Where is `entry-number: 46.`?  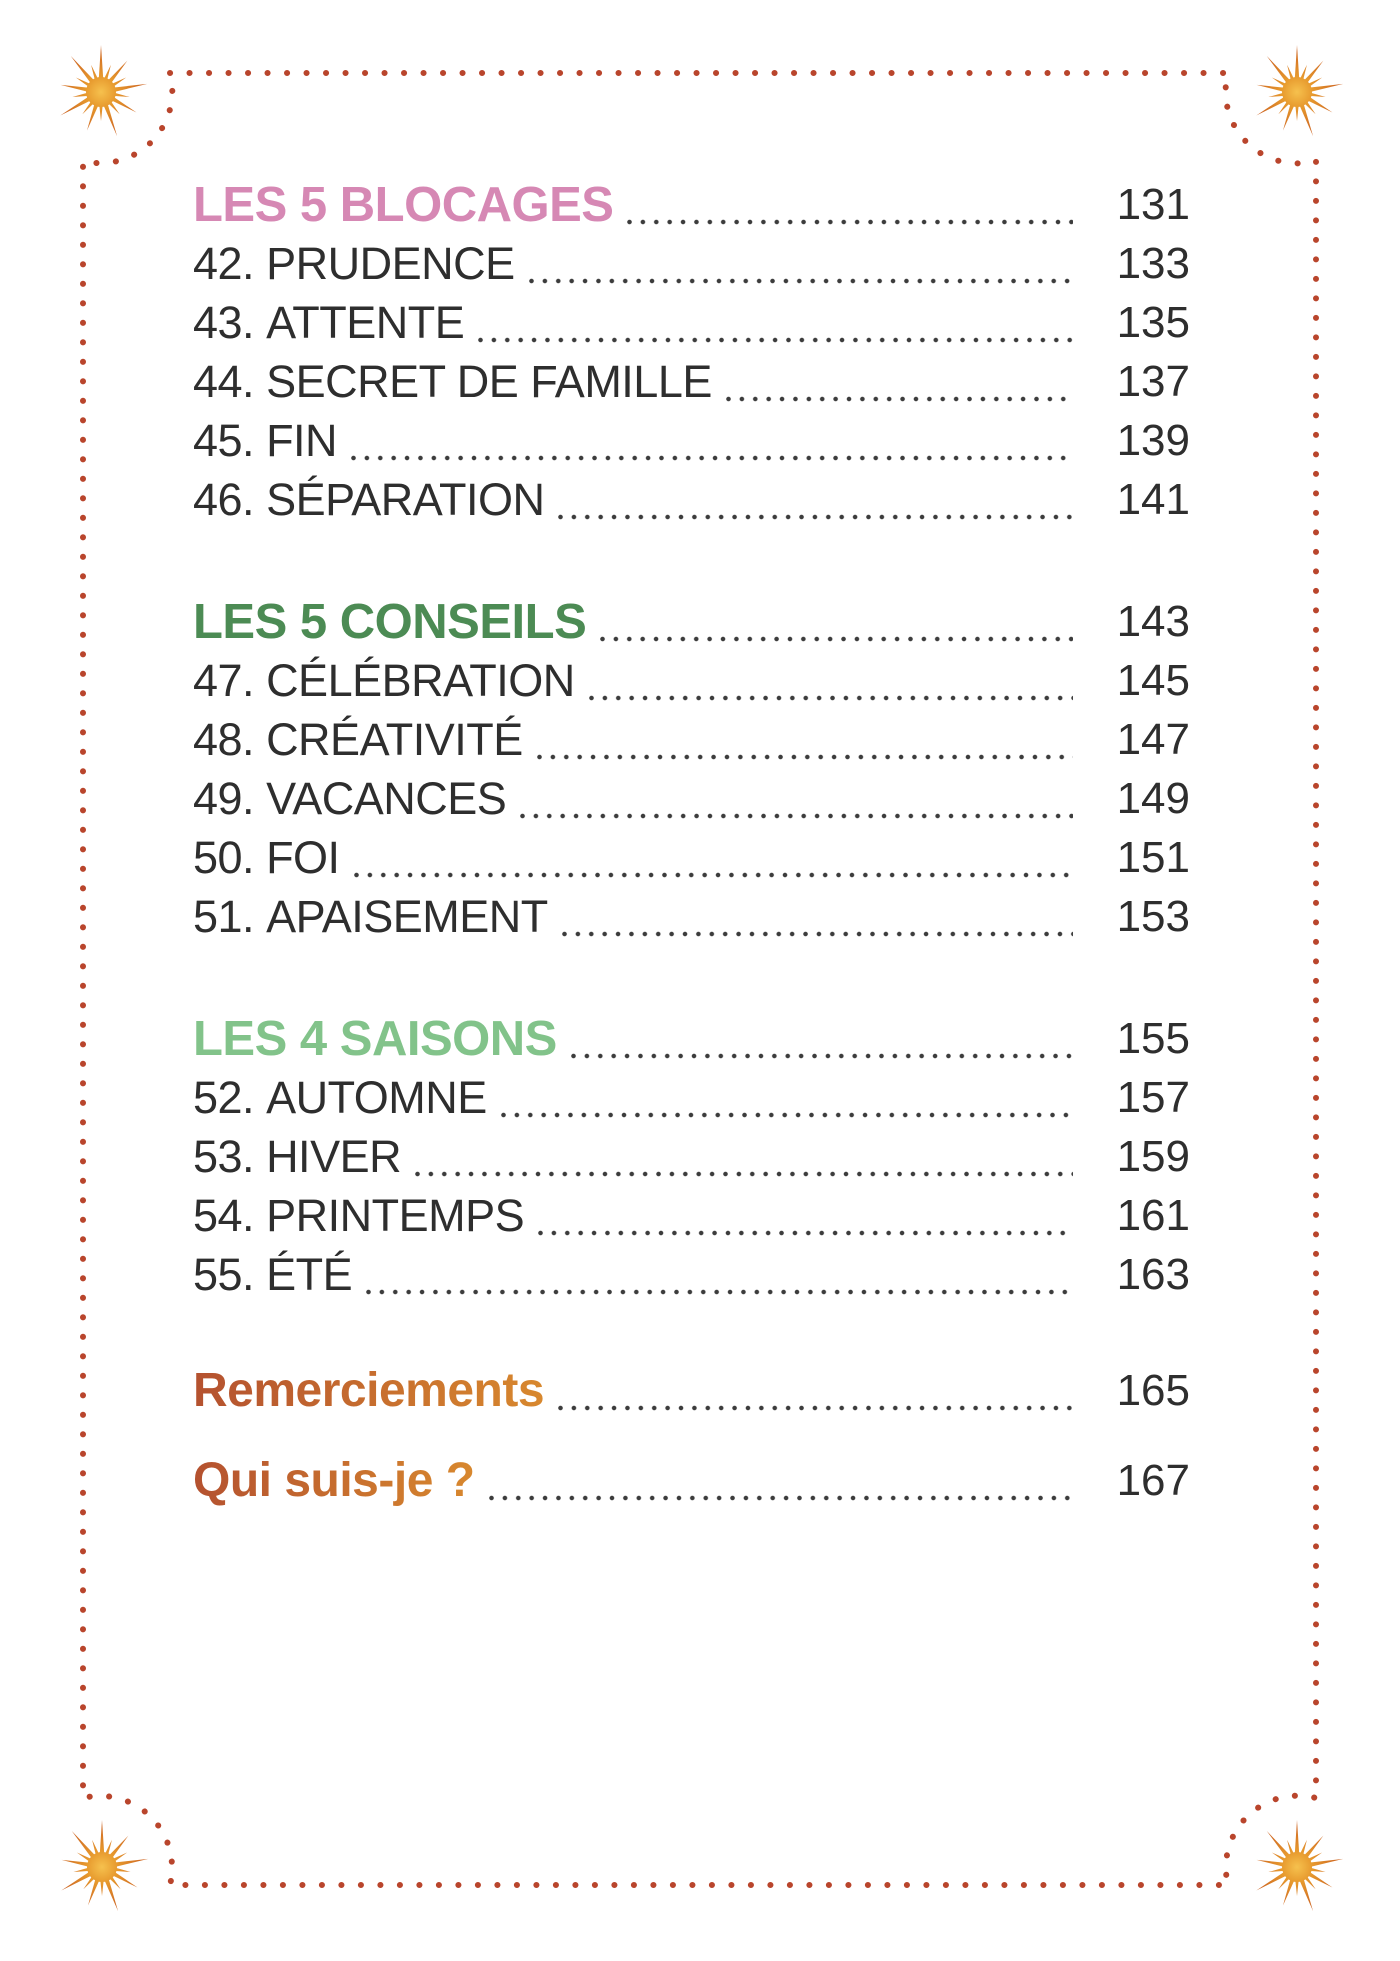 entry-number: 46. is located at coordinates (224, 499).